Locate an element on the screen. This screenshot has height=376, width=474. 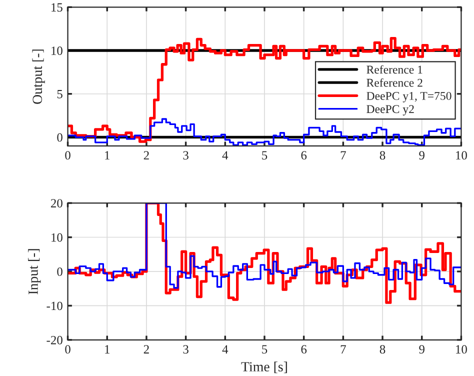
legend-label: DeePC y2 is located at coordinates (390, 110).